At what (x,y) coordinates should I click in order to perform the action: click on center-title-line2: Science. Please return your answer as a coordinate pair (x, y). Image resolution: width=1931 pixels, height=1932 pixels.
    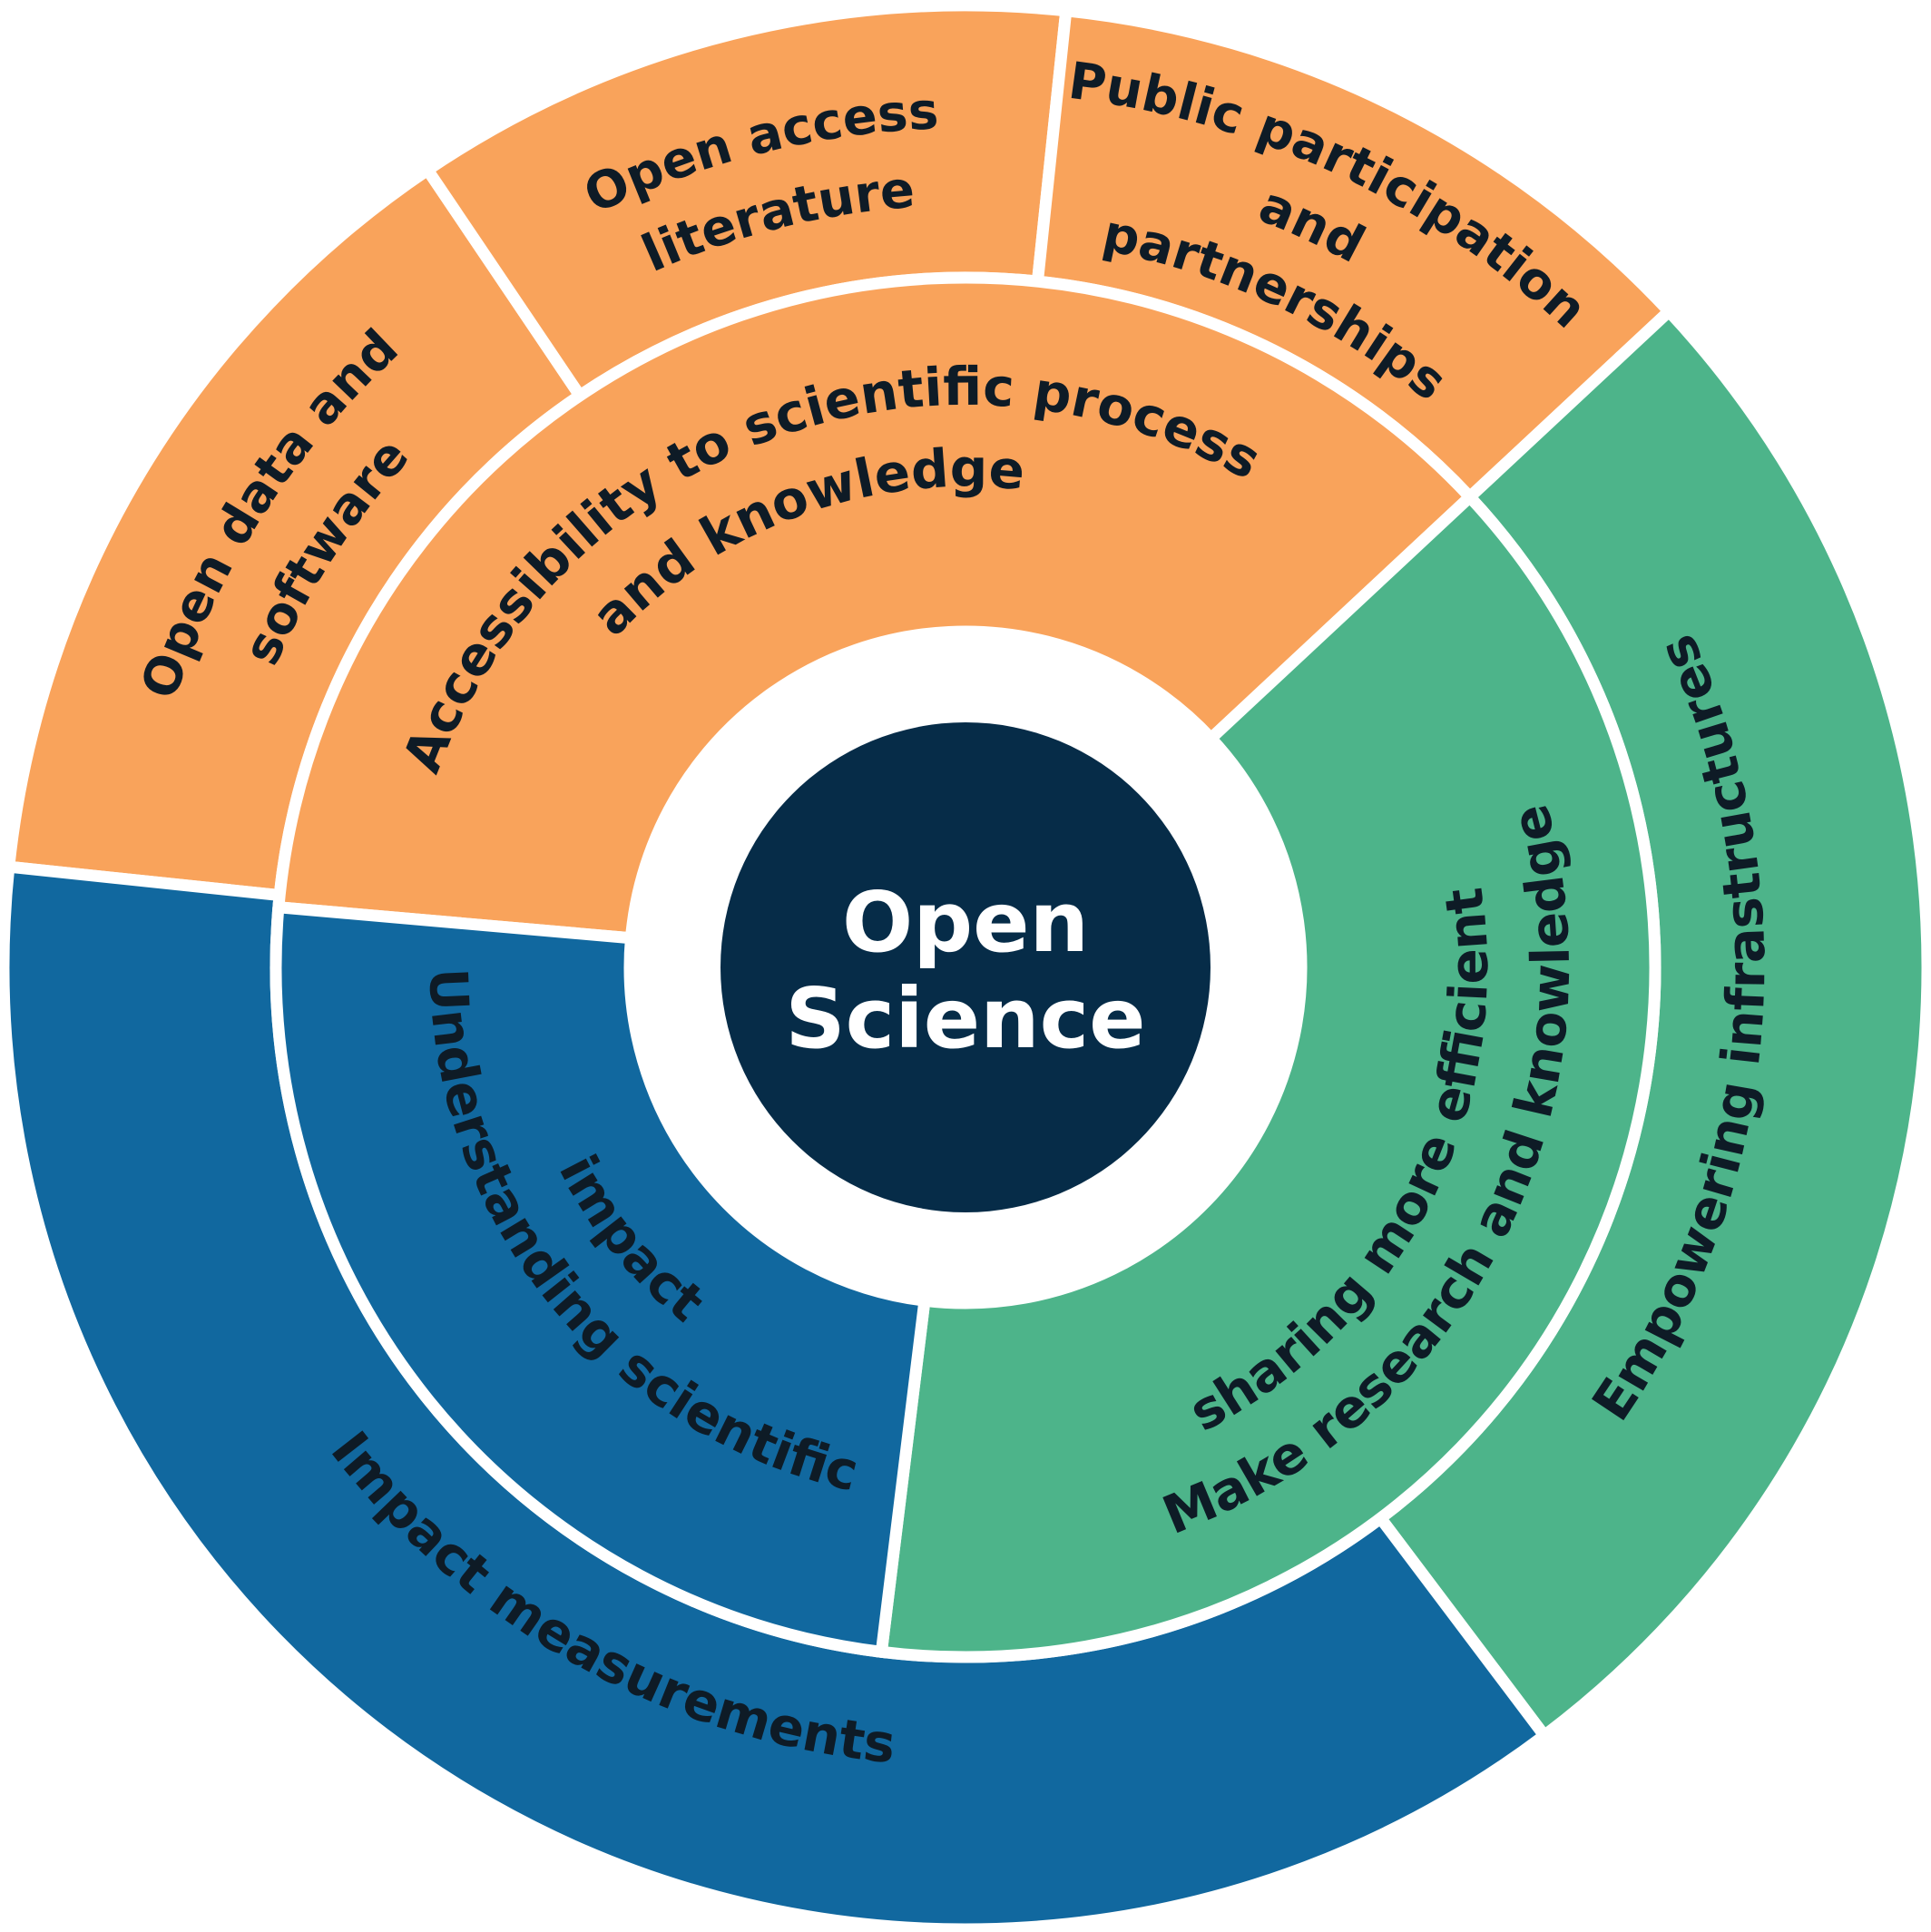
    Looking at the image, I should click on (965, 1018).